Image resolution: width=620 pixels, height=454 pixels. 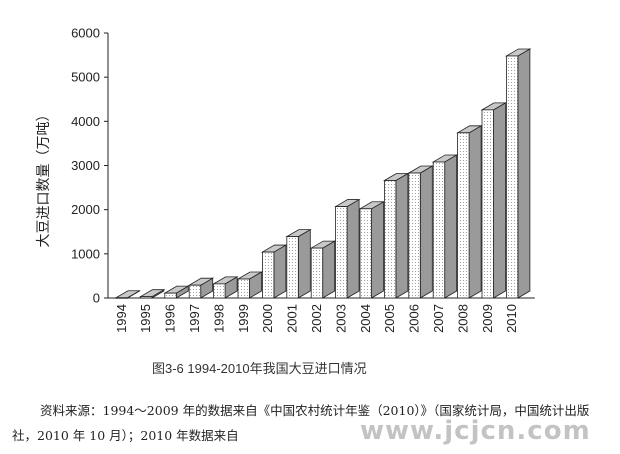 What do you see at coordinates (85, 121) in the screenshot?
I see `y-tick-label: 4000` at bounding box center [85, 121].